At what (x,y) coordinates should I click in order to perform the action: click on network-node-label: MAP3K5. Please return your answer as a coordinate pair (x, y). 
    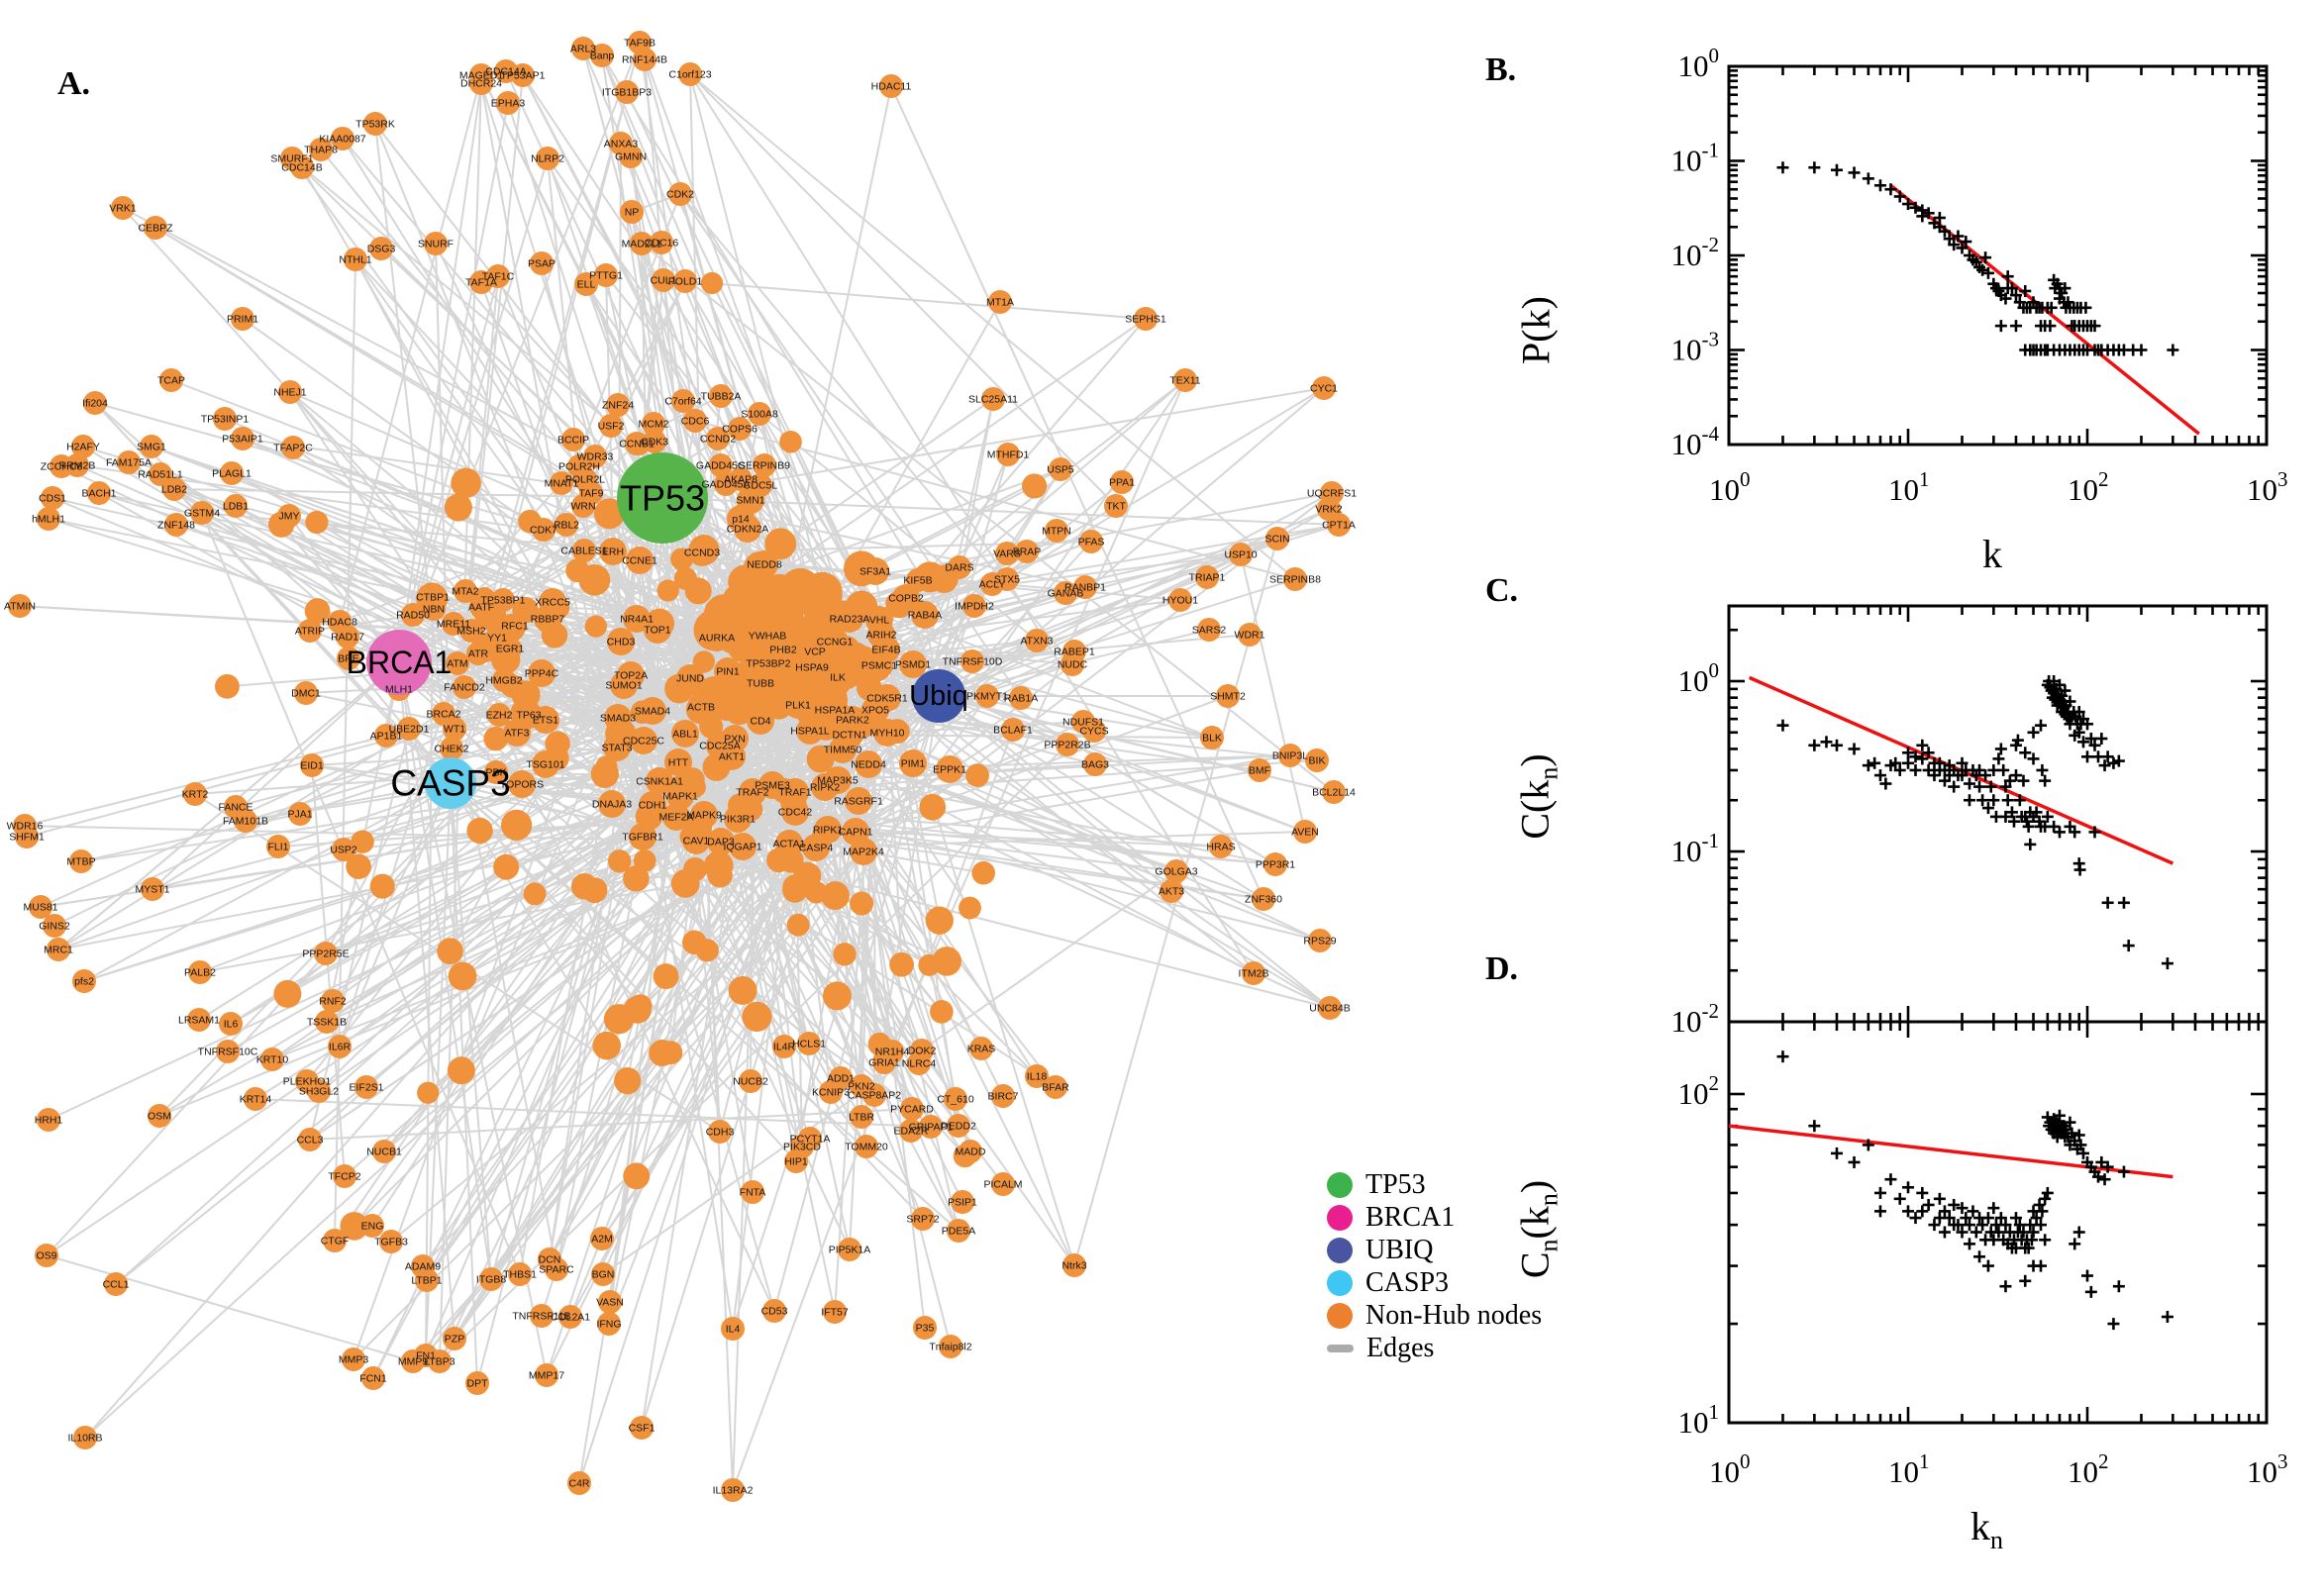
    Looking at the image, I should click on (837, 781).